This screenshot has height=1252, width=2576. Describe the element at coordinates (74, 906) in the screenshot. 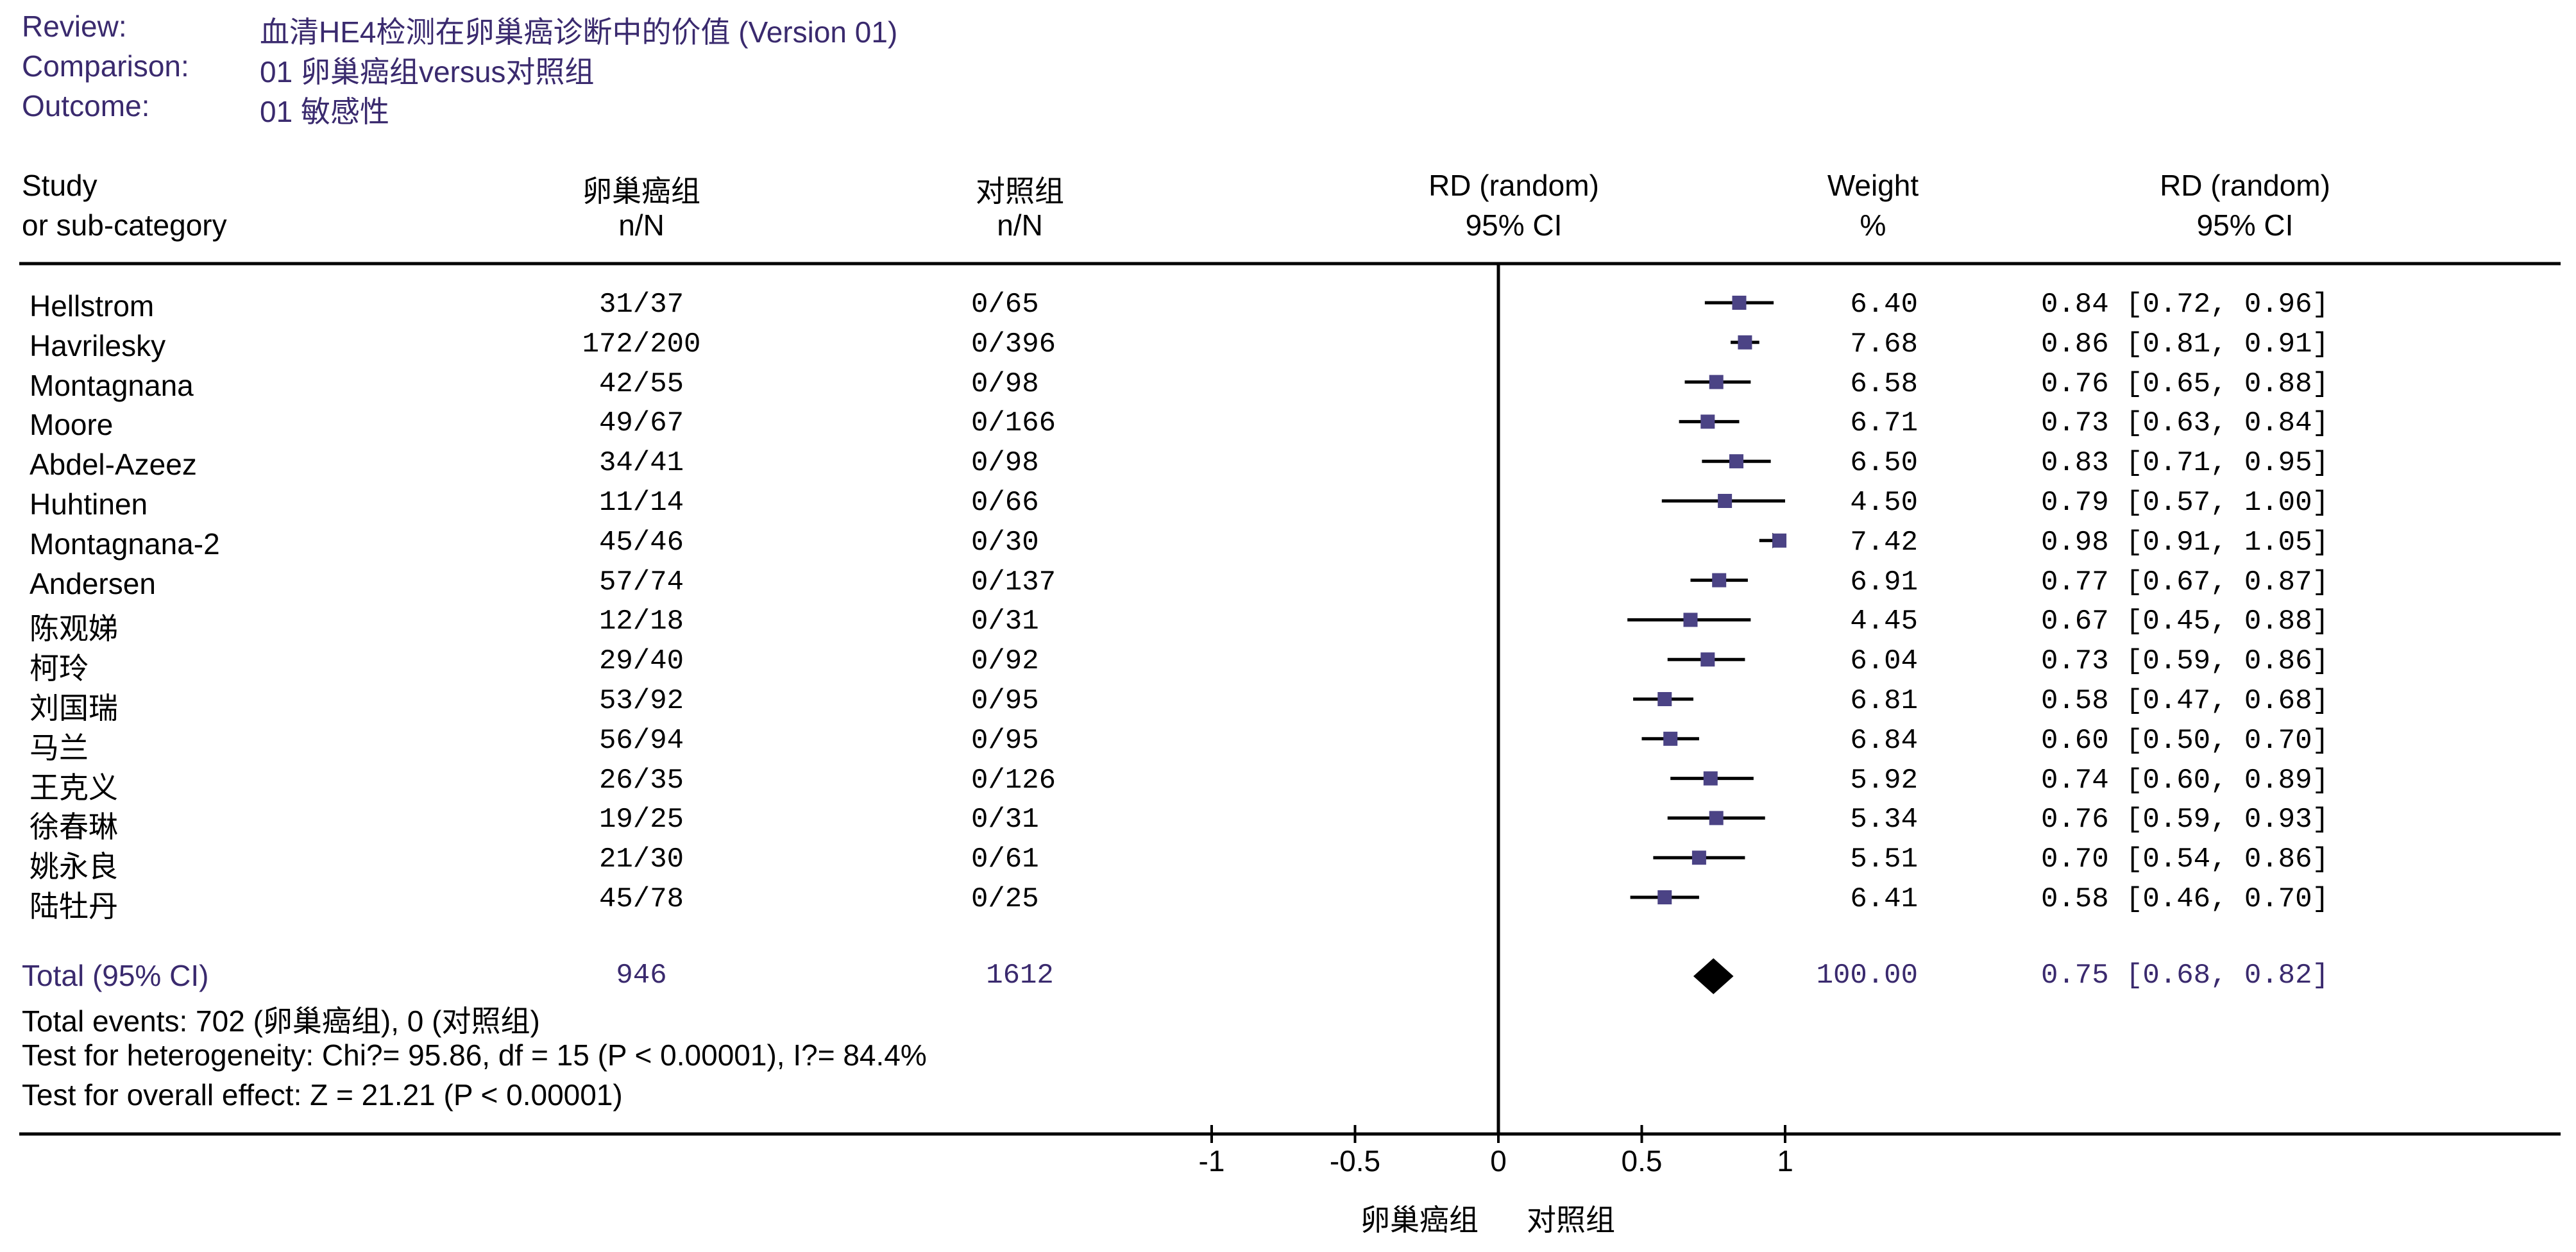

I see `study-name: 陆牡丹` at that location.